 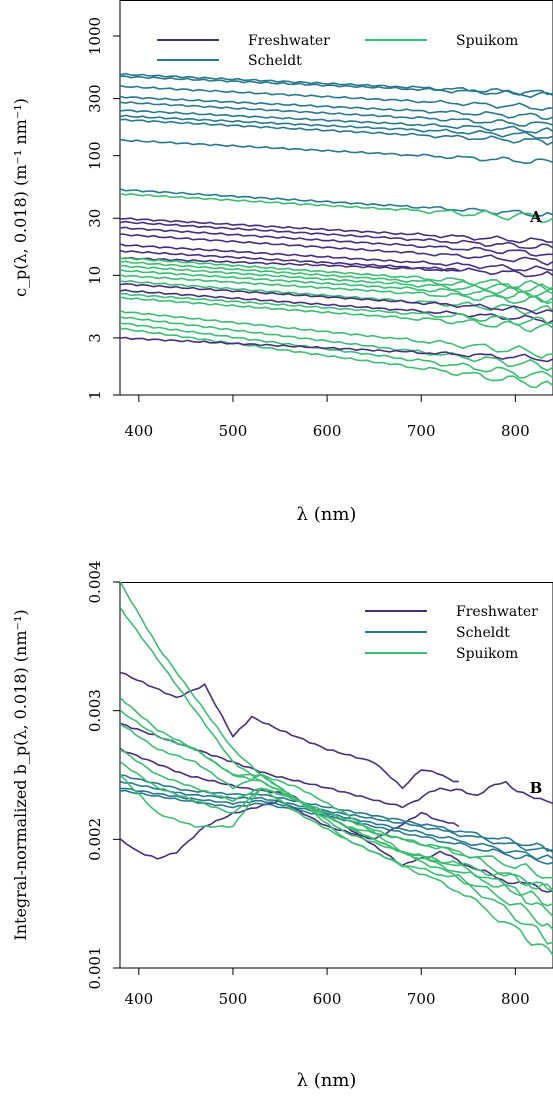 I want to click on y-tick-label: 1000, so click(x=95, y=36).